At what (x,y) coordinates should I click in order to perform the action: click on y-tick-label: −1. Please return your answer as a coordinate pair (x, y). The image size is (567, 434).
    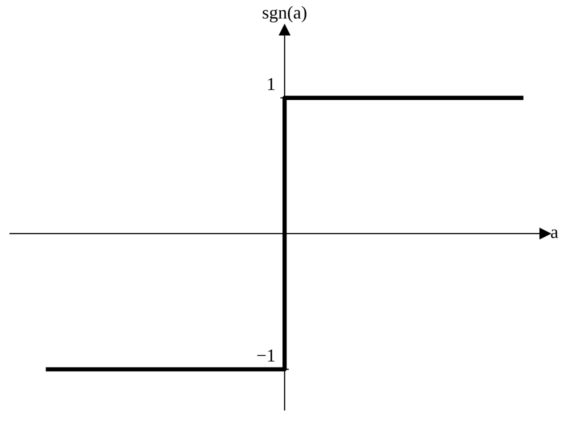
    Looking at the image, I should click on (265, 356).